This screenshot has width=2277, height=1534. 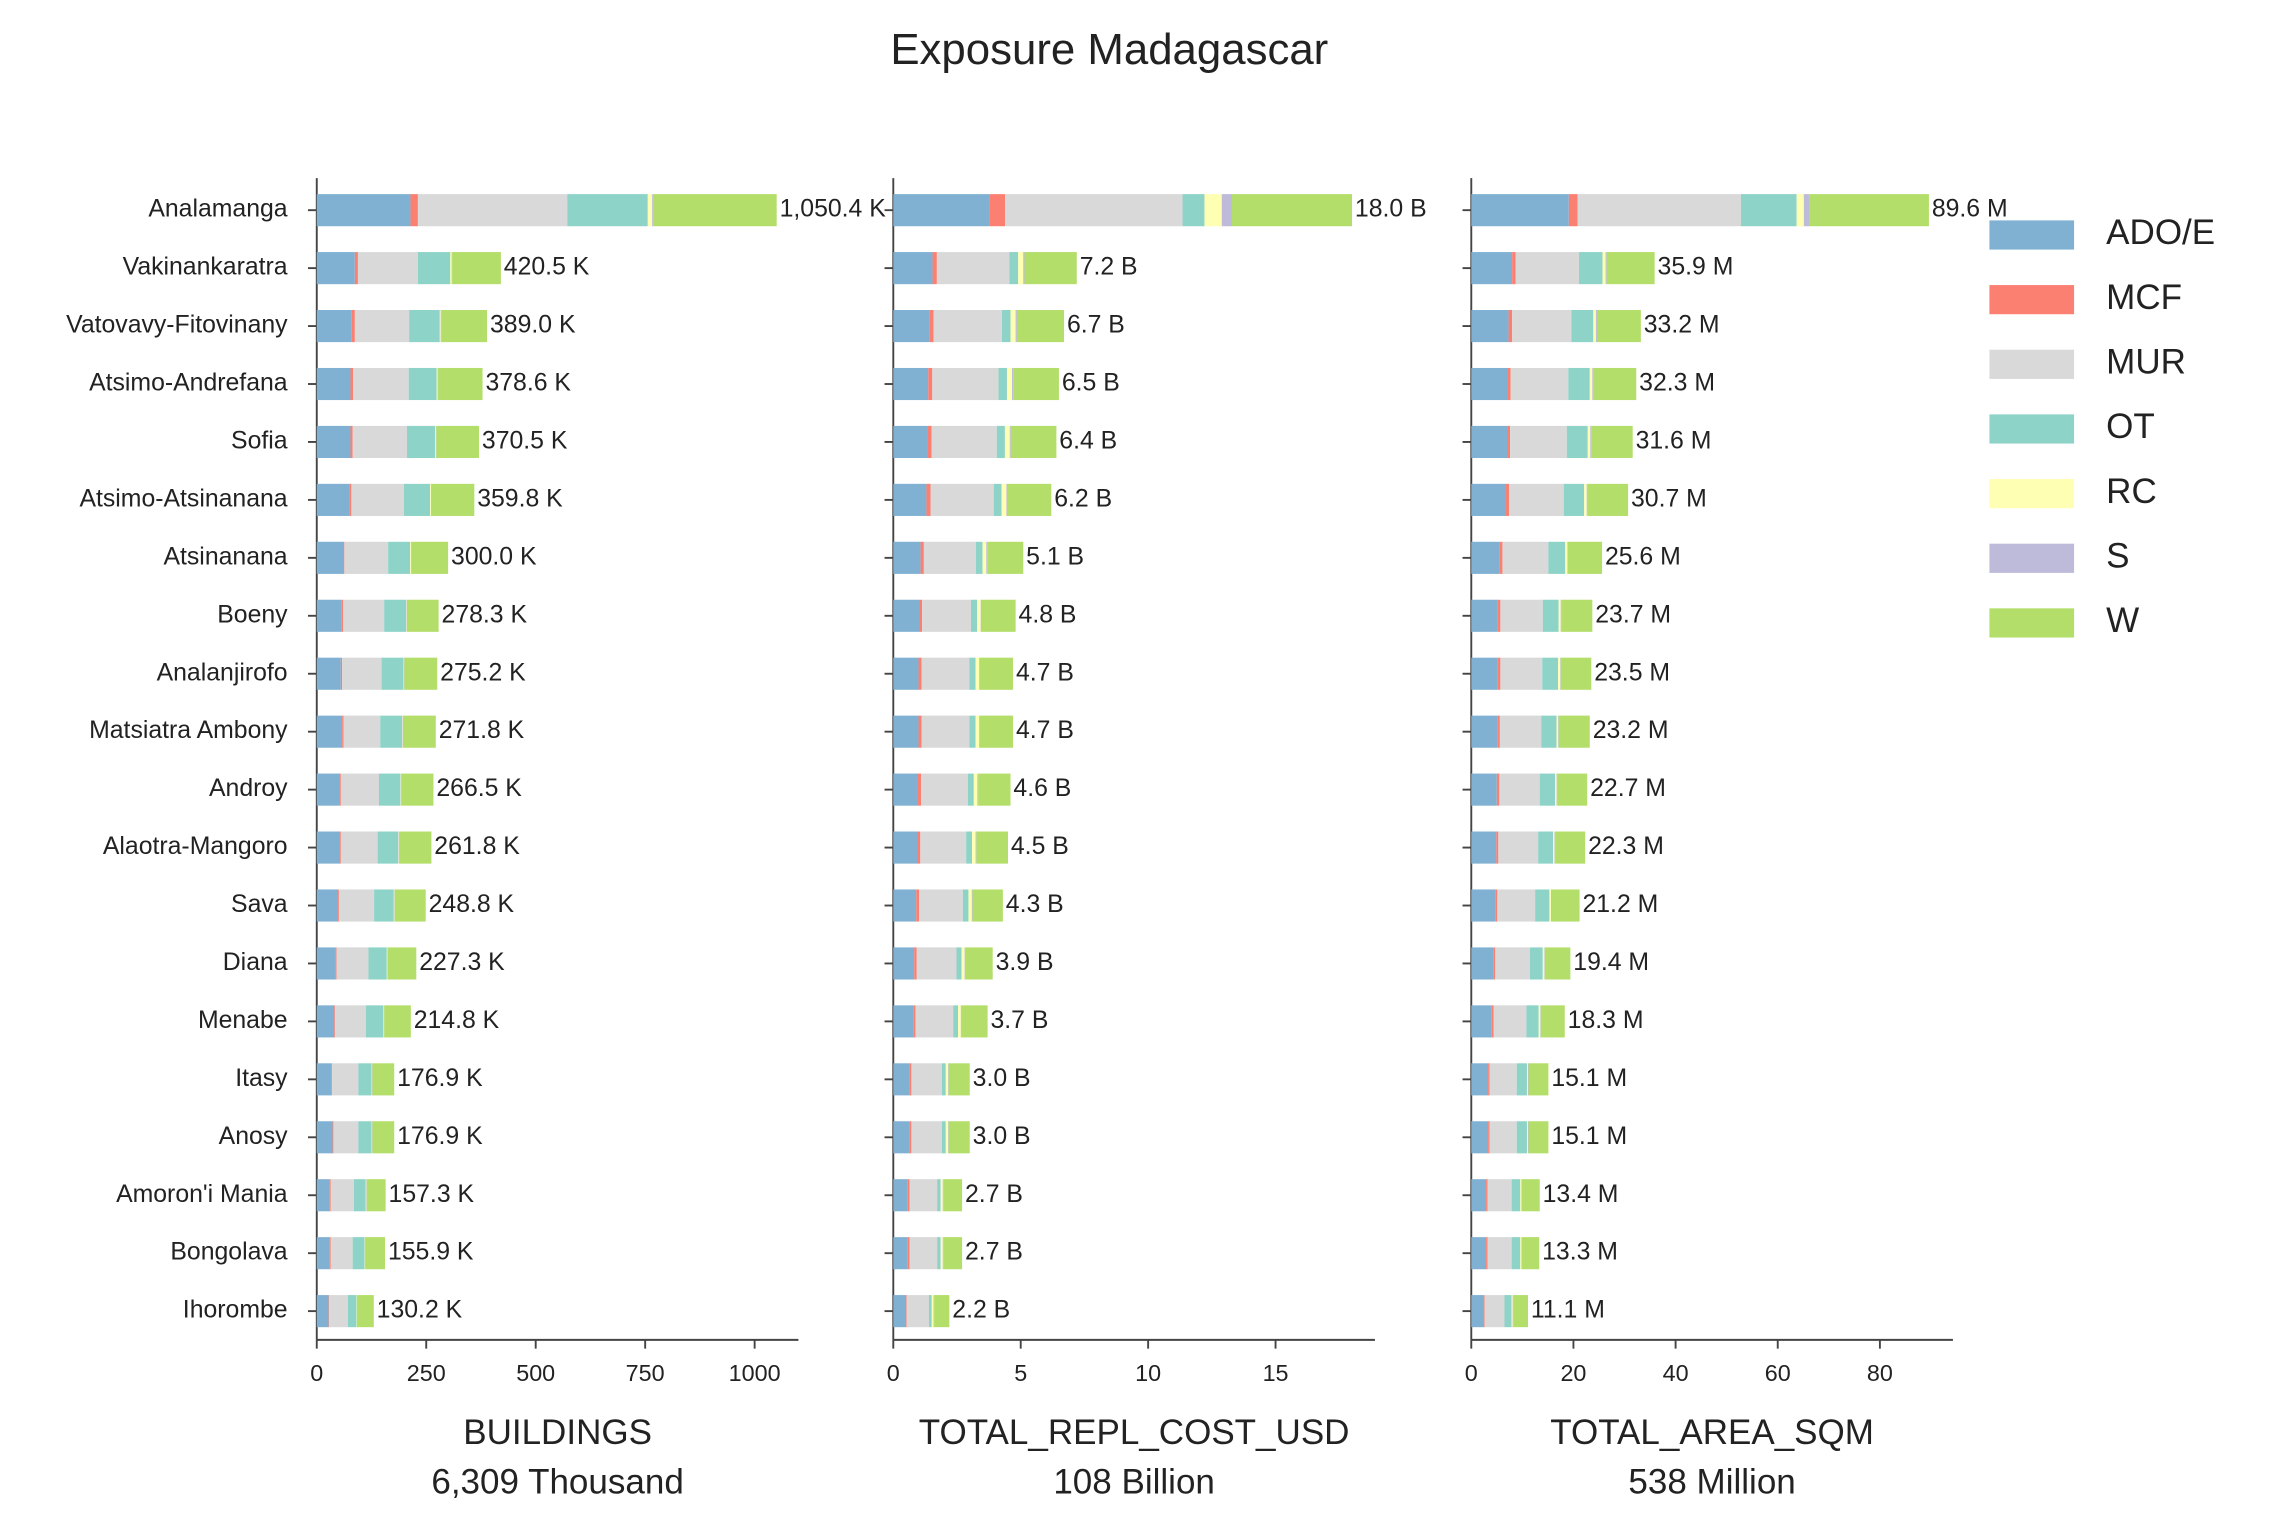 What do you see at coordinates (1632, 672) in the screenshot?
I see `total-label: 23.5 M` at bounding box center [1632, 672].